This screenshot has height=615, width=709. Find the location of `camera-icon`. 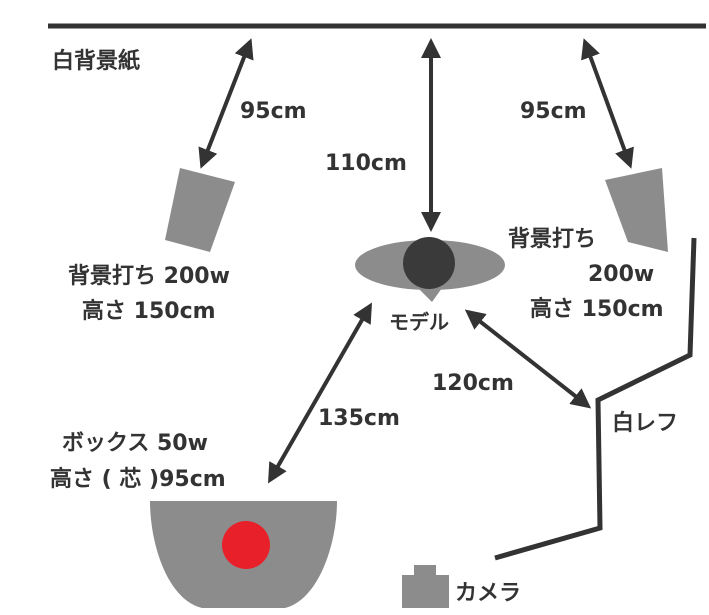

camera-icon is located at coordinates (425, 591).